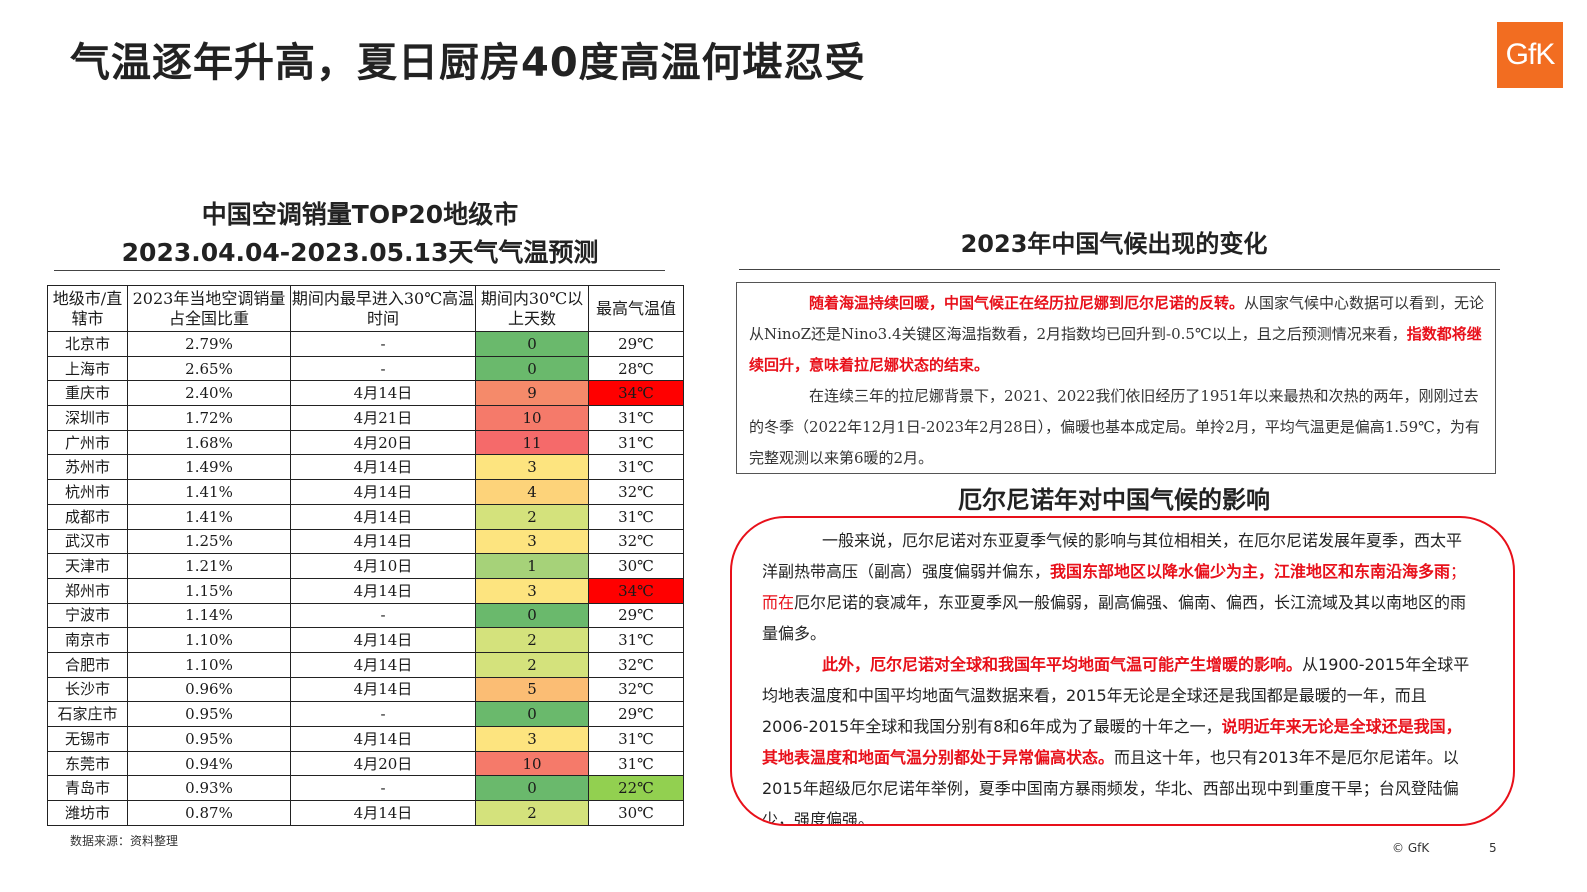 This screenshot has width=1587, height=892. Describe the element at coordinates (383, 418) in the screenshot. I see `first-30c-cell: 4月21日` at that location.